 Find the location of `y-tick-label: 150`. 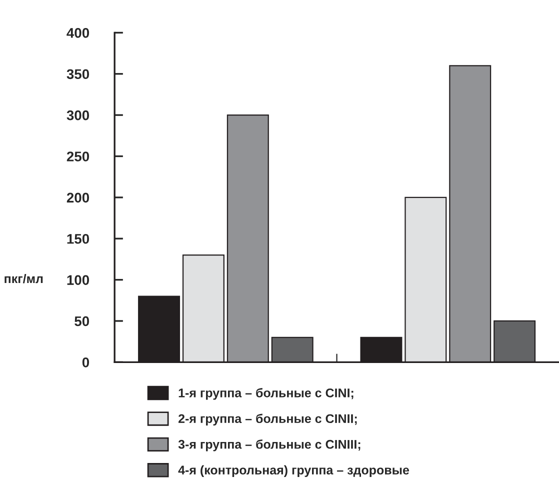

y-tick-label: 150 is located at coordinates (78, 239).